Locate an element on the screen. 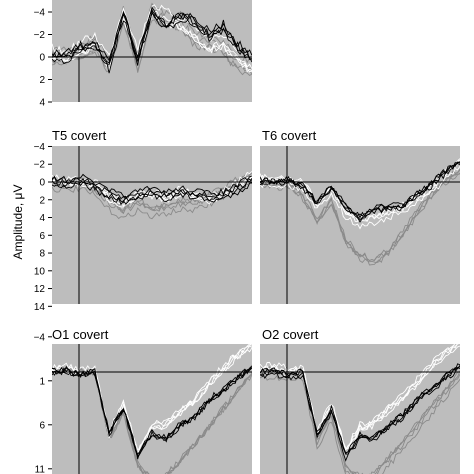 This screenshot has height=474, width=474. panel-title-t5: T5 covert is located at coordinates (79, 135).